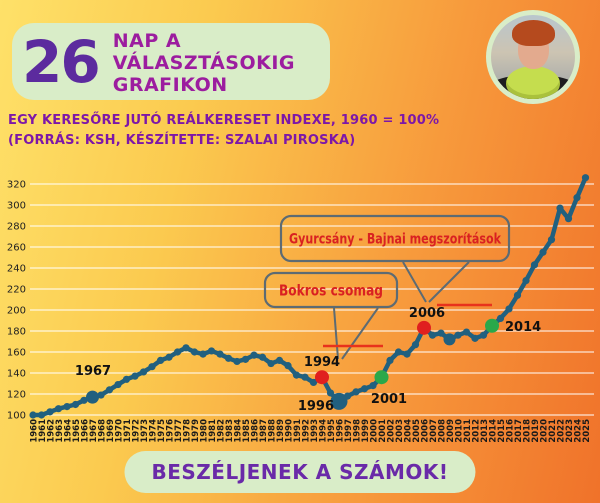 The width and height of the screenshot is (600, 503). Describe the element at coordinates (120, 431) in the screenshot. I see `x-tick-label: 1970` at that location.